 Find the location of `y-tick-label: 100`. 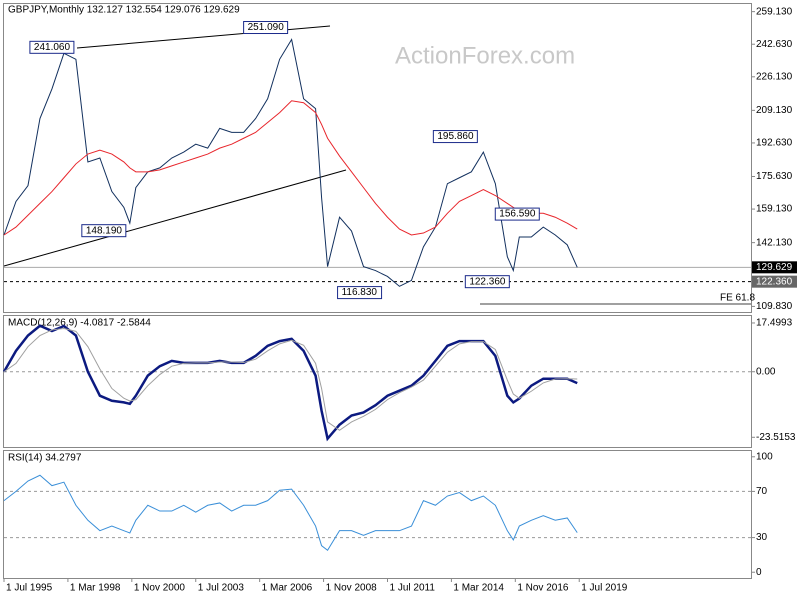

y-tick-label: 100 is located at coordinates (764, 456).